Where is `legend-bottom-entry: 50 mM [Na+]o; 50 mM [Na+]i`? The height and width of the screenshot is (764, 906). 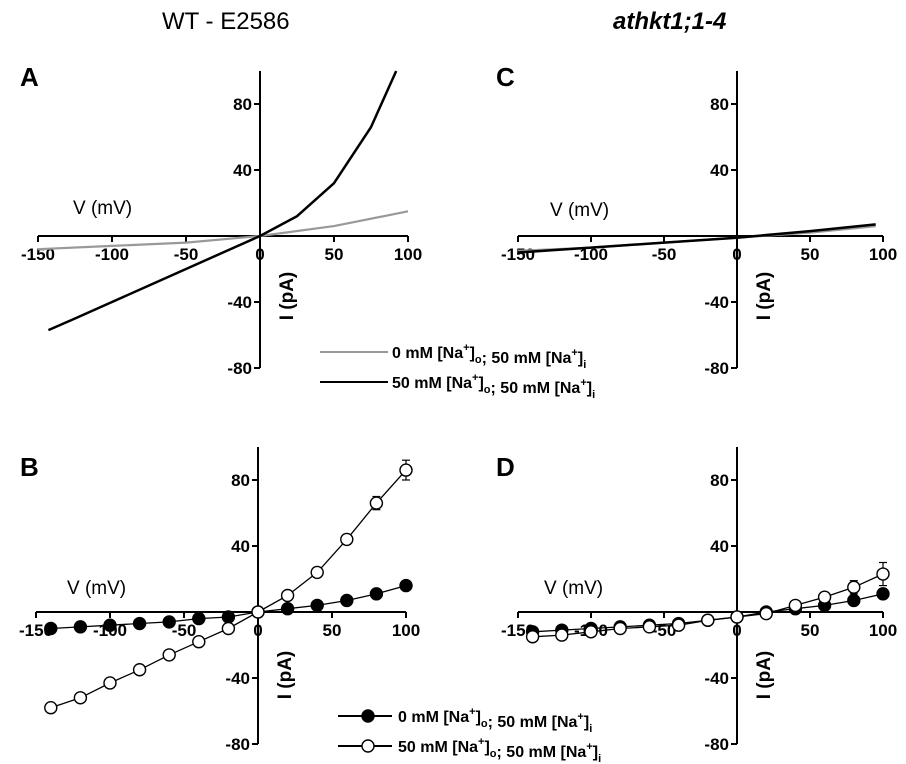
legend-bottom-entry: 50 mM [Na+]o; 50 mM [Na+]i is located at coordinates (499, 750).